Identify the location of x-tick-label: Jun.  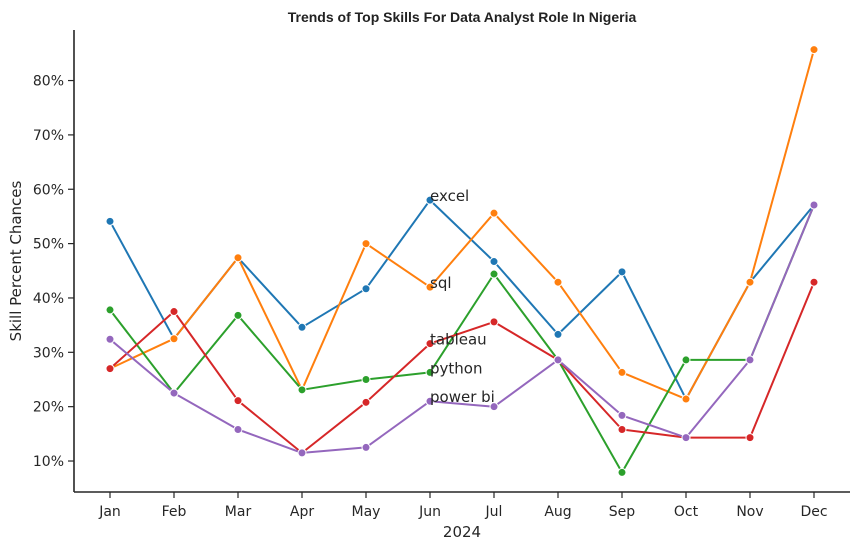
(429, 512).